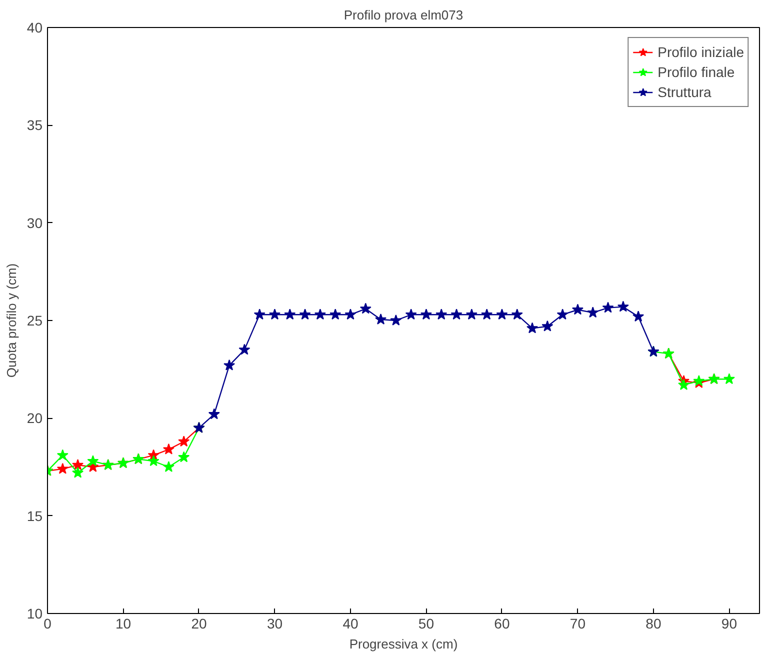 This screenshot has width=771, height=654. What do you see at coordinates (199, 624) in the screenshot?
I see `x-tick-label: 20` at bounding box center [199, 624].